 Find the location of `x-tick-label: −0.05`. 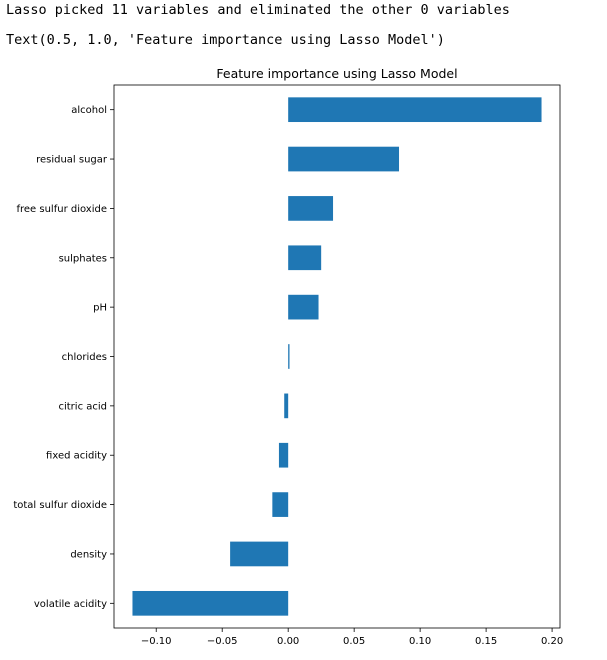

x-tick-label: −0.05 is located at coordinates (222, 641).